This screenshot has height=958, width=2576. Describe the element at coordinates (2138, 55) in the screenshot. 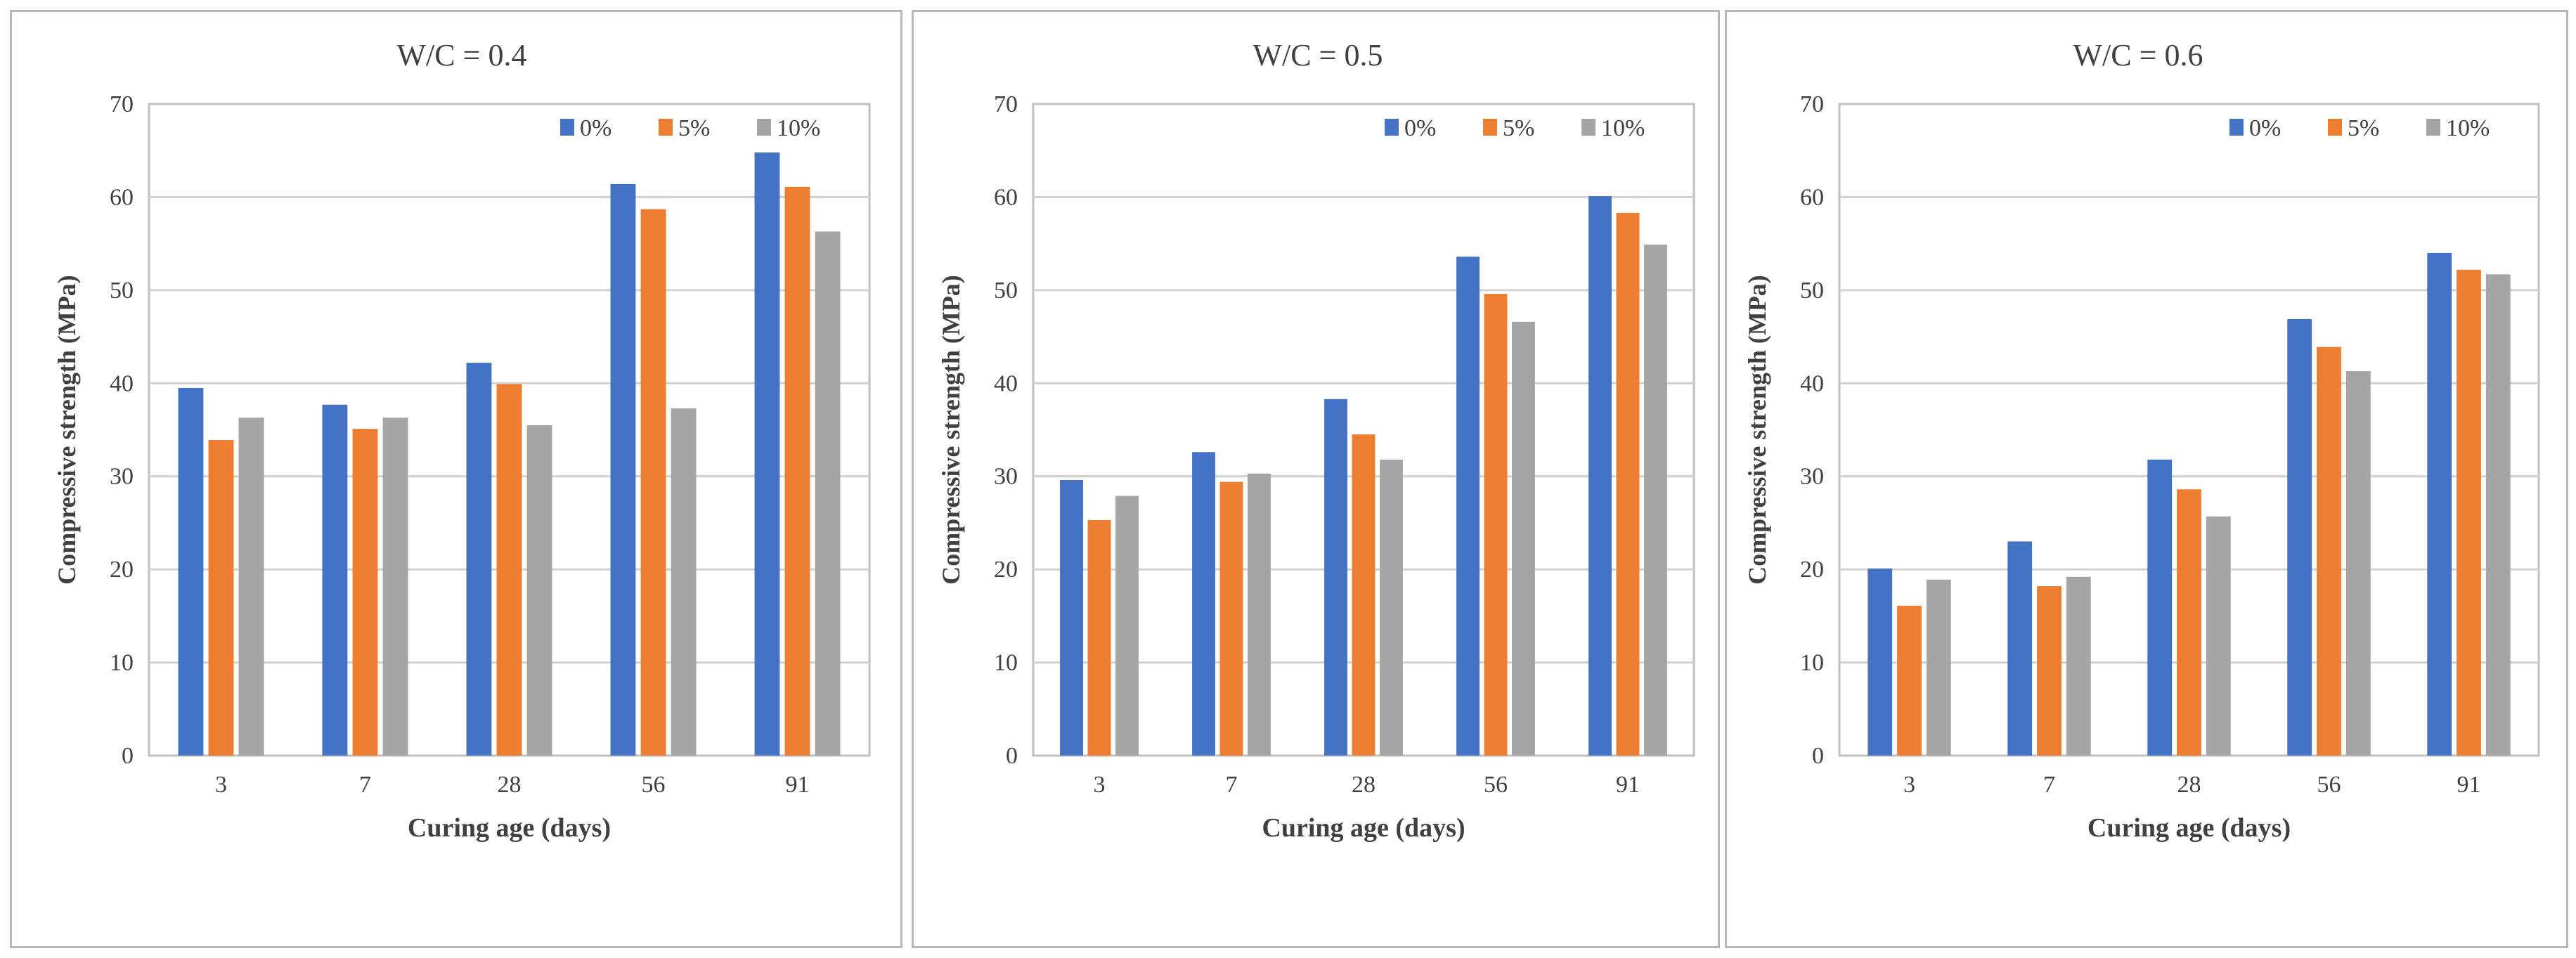

I see `chart-title: W/C = 0.6` at that location.